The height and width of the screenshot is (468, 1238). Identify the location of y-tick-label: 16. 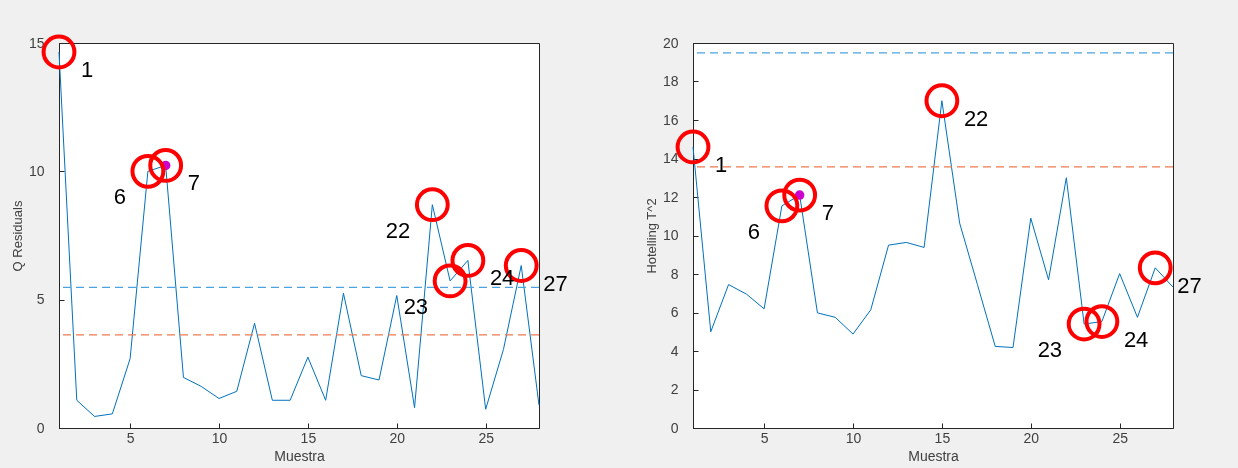
(670, 119).